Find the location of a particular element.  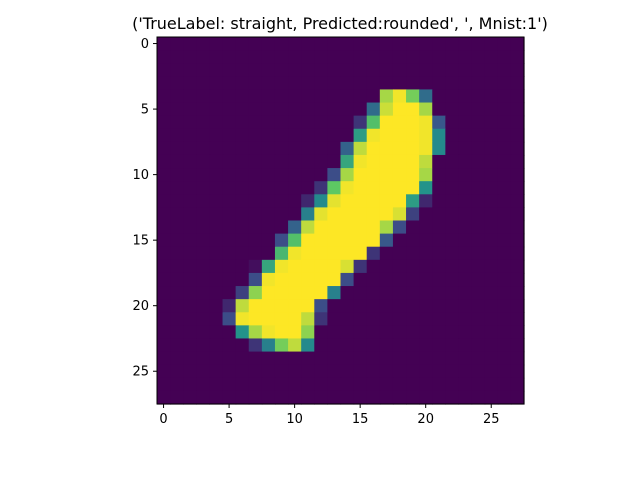

y-tick-label: 5 is located at coordinates (145, 110).